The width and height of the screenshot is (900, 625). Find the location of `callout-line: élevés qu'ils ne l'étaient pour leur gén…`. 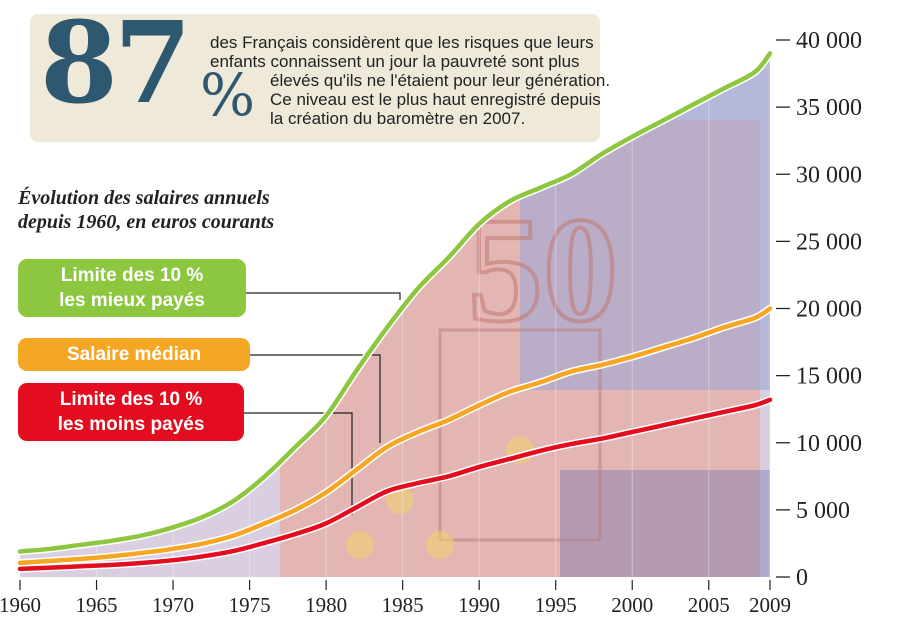

callout-line: élevés qu'ils ne l'étaient pour leur gén… is located at coordinates (440, 80).